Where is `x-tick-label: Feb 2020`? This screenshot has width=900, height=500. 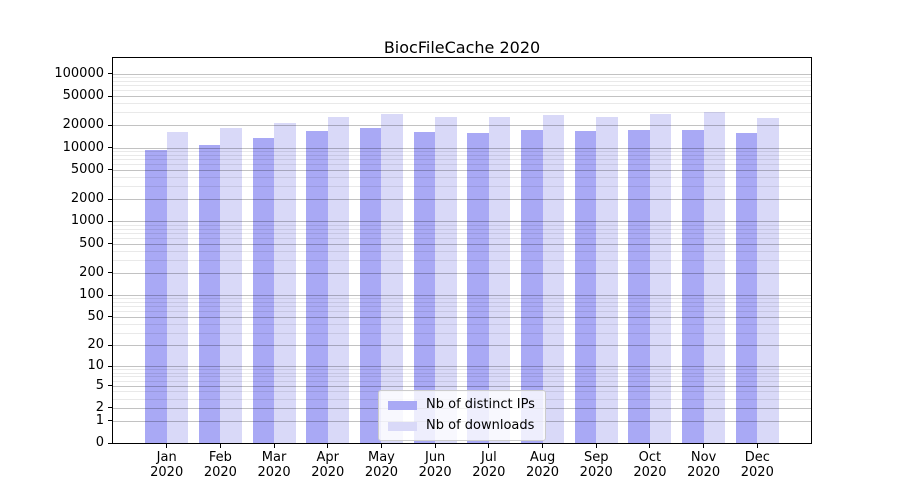
x-tick-label: Feb 2020 is located at coordinates (220, 465).